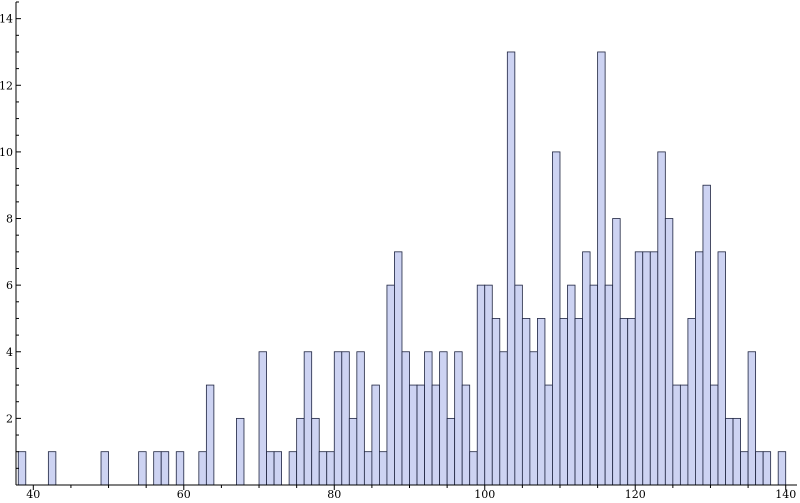 This screenshot has width=800, height=503. Describe the element at coordinates (9, 352) in the screenshot. I see `y-tick-label: 4` at that location.